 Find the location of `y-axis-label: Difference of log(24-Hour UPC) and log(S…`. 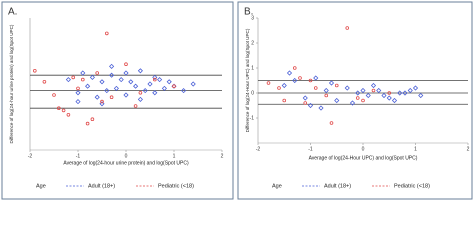

y-axis-label: Difference of log(24-Hour UPC) and log(S… is located at coordinates (247, 80).